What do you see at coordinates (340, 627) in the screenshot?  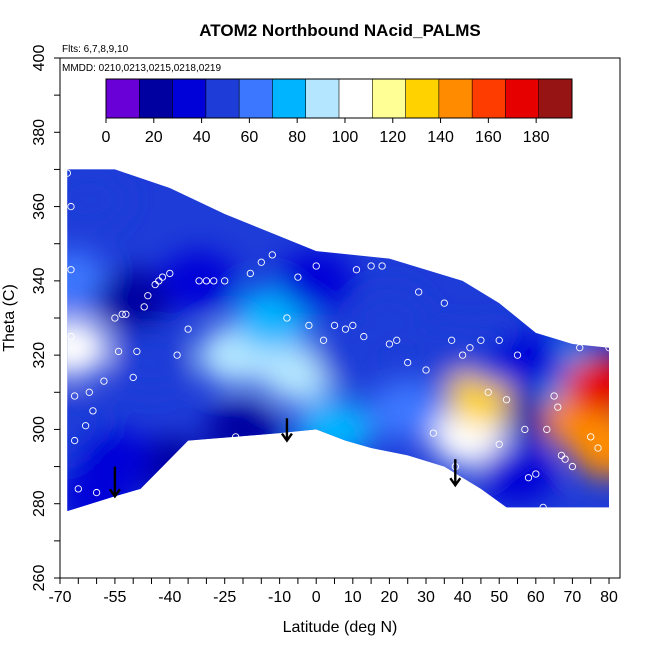 I see `x-axis-label: Latitude (deg N)` at bounding box center [340, 627].